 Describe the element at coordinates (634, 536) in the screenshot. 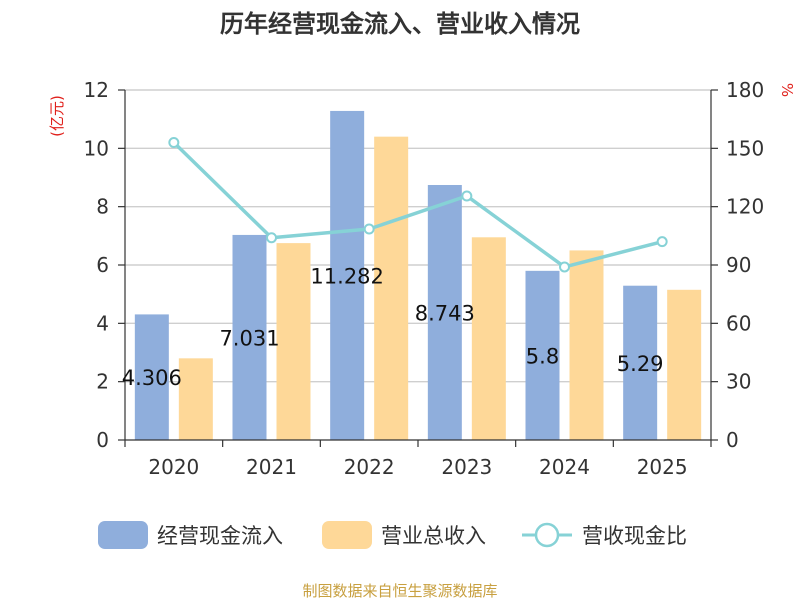

I see `legend-label: 营收现金比` at that location.